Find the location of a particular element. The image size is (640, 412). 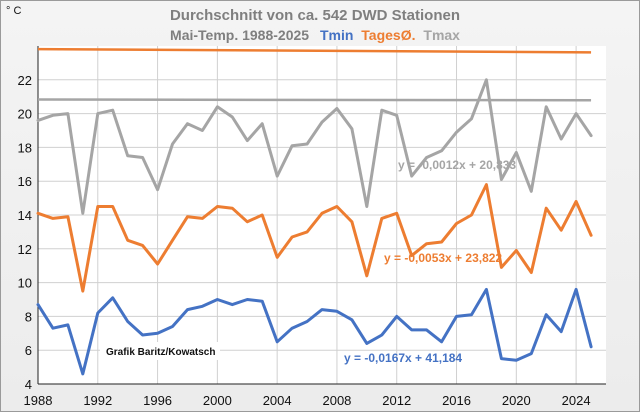

x-tick-label: 2004 is located at coordinates (277, 400).